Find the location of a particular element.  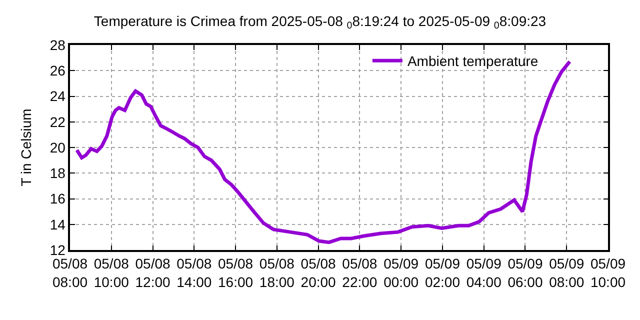

y-tick-label: 16 is located at coordinates (58, 198).